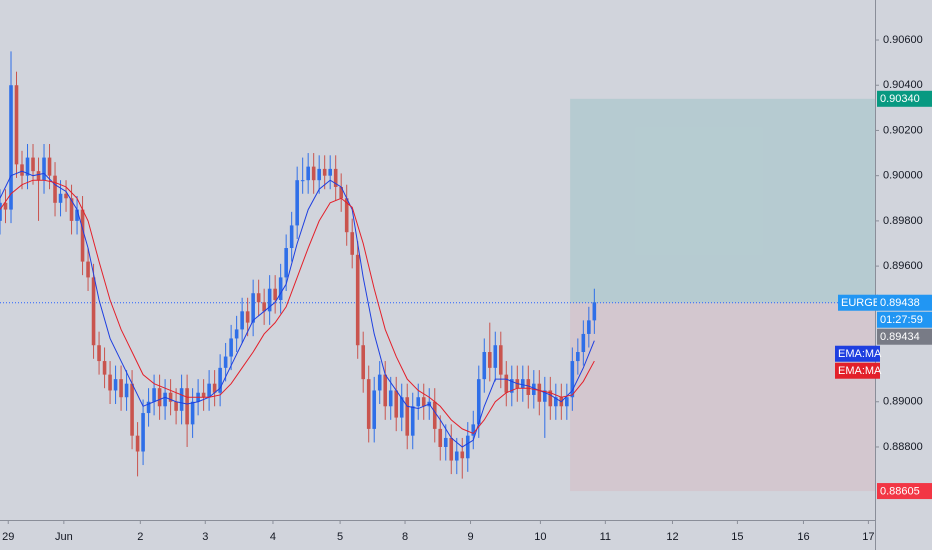 This screenshot has width=932, height=550. What do you see at coordinates (205, 537) in the screenshot?
I see `x-tick-label: 3` at bounding box center [205, 537].